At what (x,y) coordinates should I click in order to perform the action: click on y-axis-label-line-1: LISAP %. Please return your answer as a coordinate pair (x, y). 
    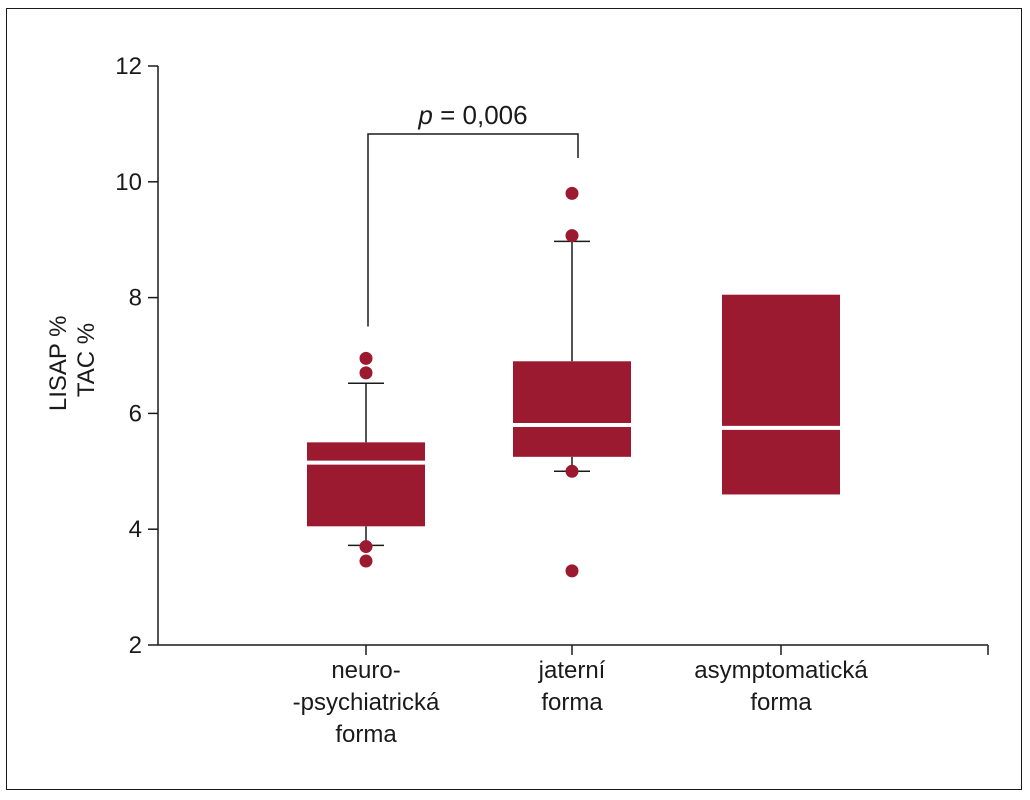
    Looking at the image, I should click on (58, 364).